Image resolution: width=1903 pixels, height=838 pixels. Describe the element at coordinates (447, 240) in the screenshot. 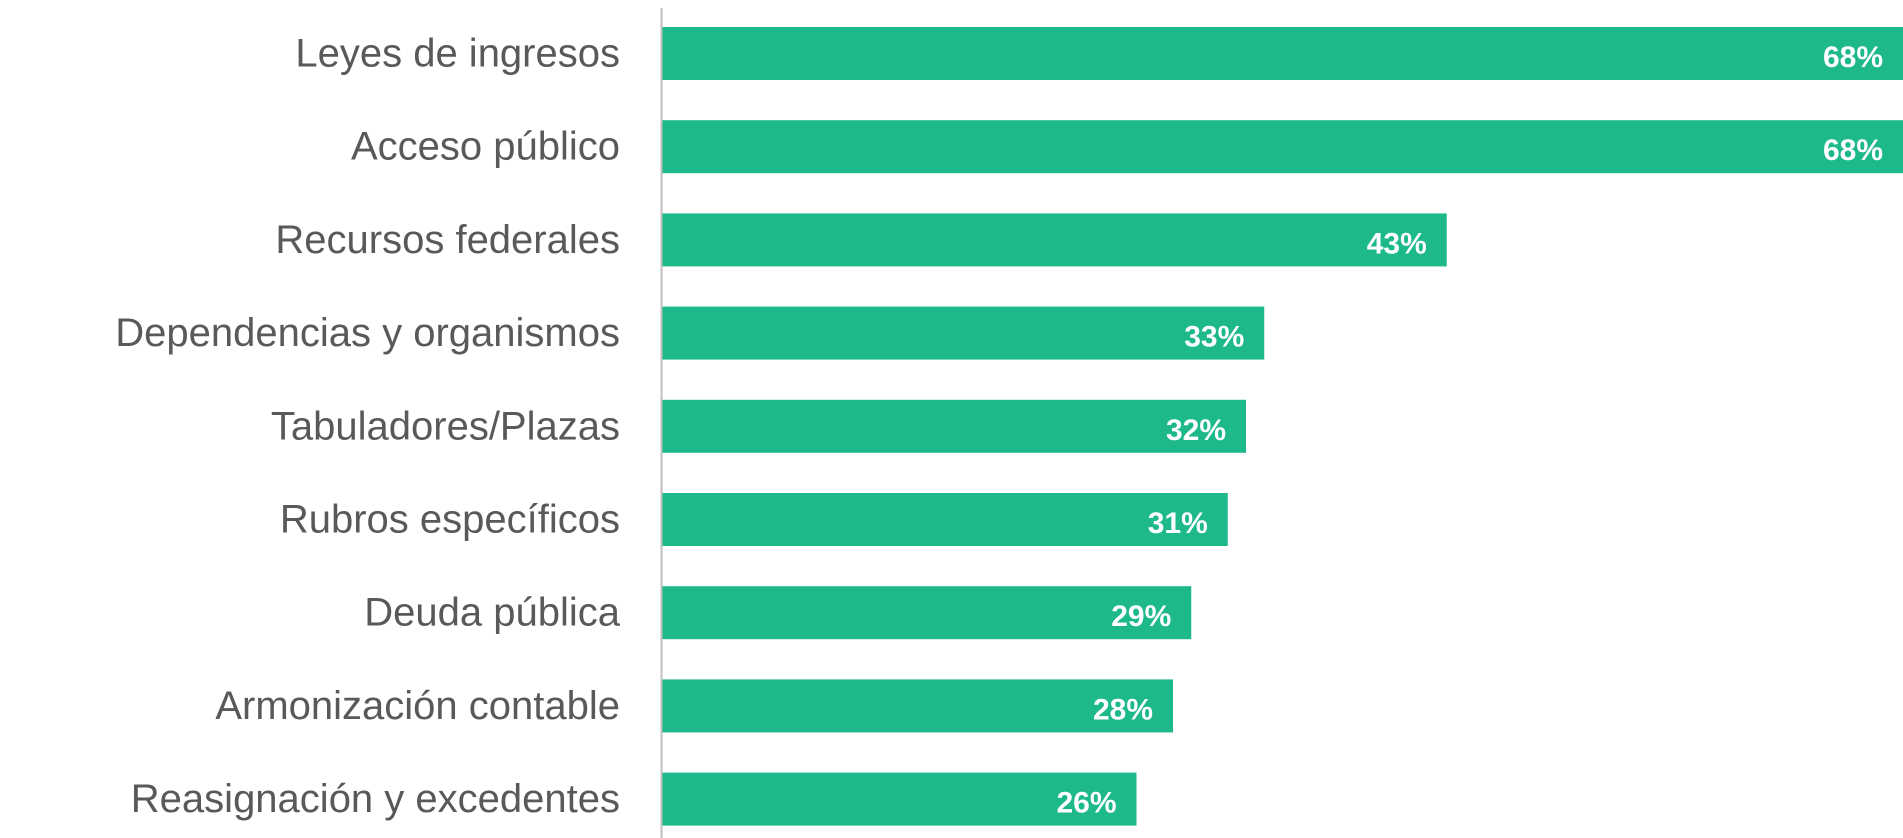

I see `category-label: Recursos federales` at that location.